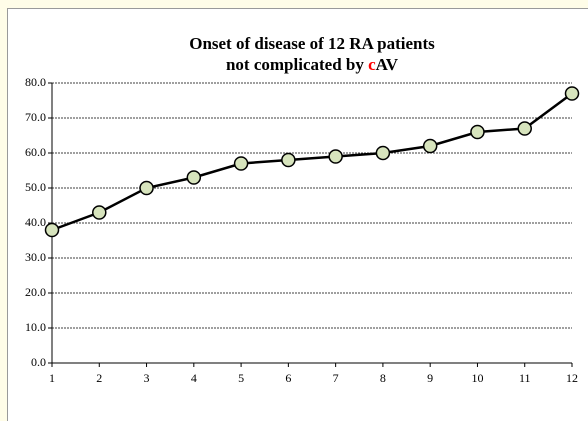 The image size is (588, 421). I want to click on y-tick-label: 0.0, so click(38, 362).